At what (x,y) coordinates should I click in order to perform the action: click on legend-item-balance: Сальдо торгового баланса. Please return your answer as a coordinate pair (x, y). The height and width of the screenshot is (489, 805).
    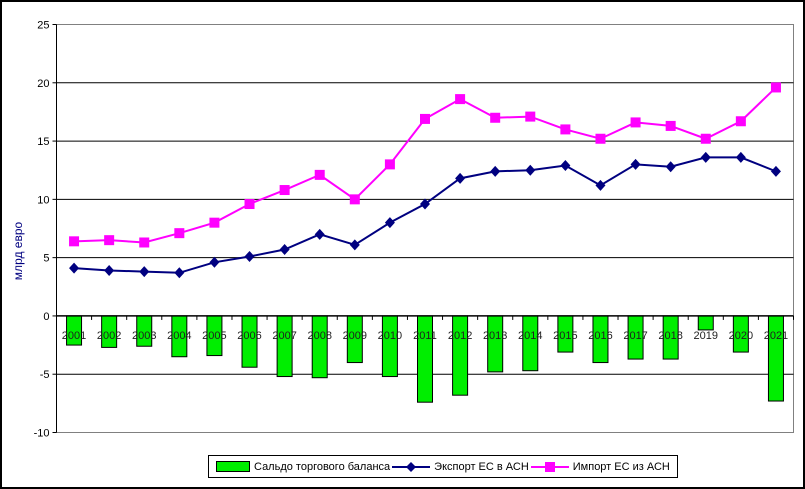
    Looking at the image, I should click on (303, 467).